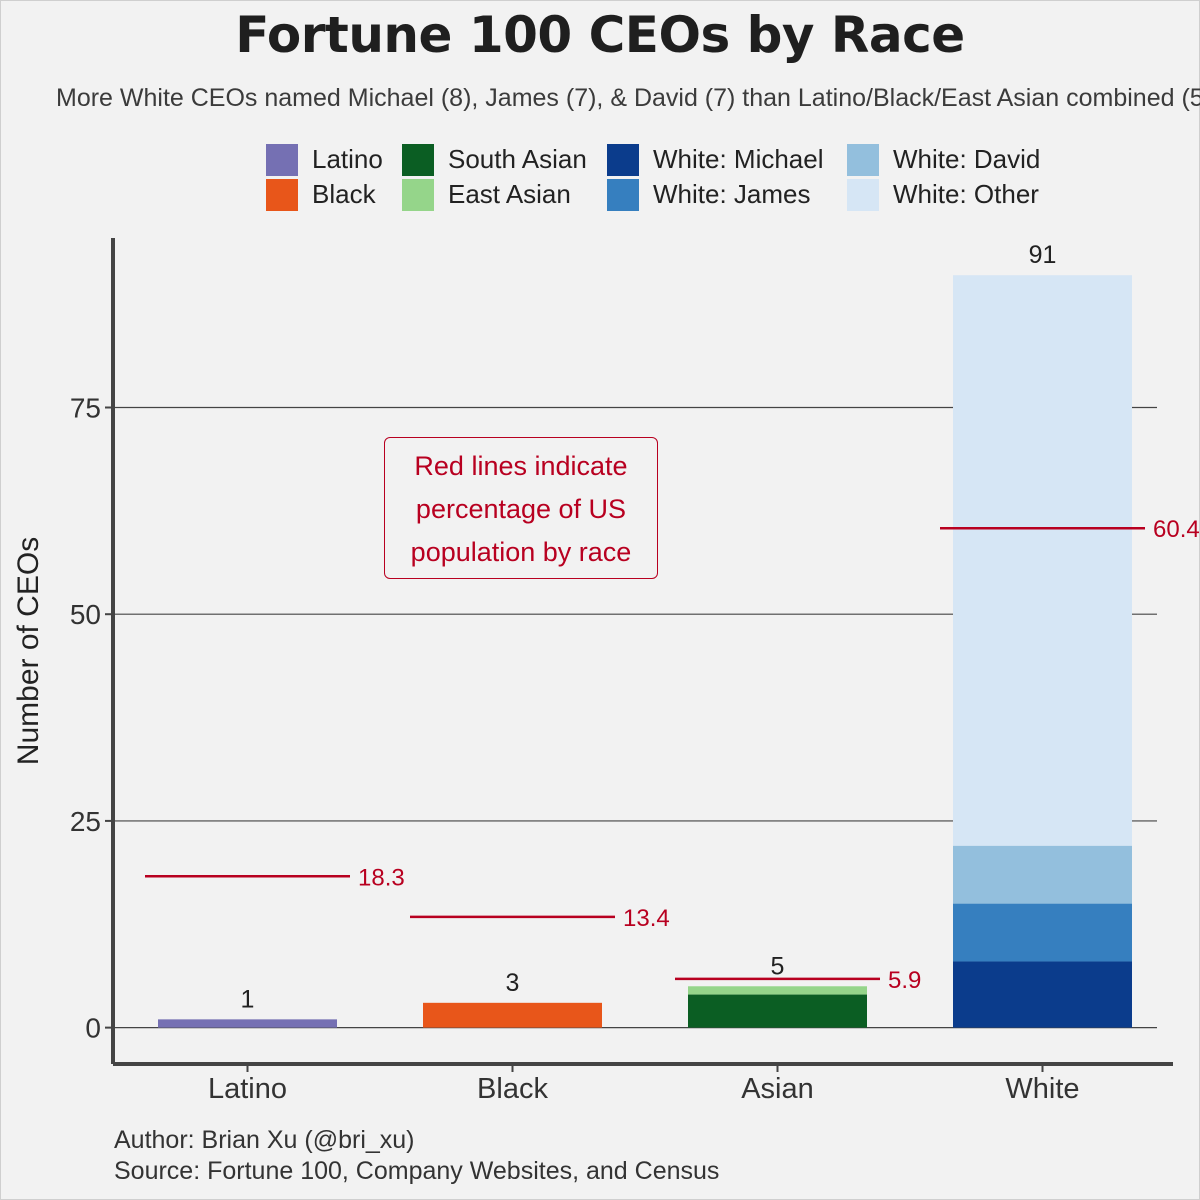  Describe the element at coordinates (517, 159) in the screenshot. I see `legend-label: South Asian` at that location.